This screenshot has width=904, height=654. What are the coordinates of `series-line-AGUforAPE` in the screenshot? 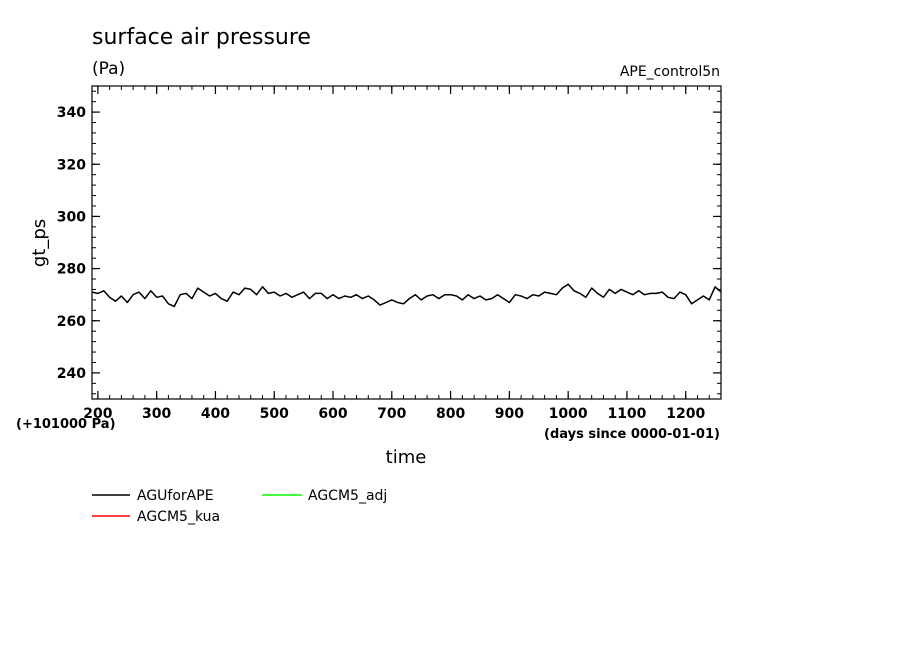 It's located at (406, 295).